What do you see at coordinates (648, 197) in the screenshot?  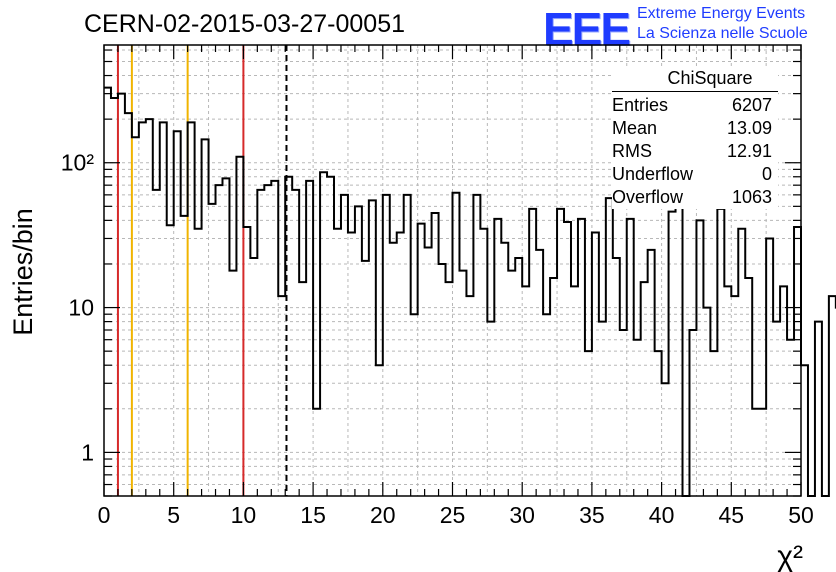 I see `stats-label: Overflow` at bounding box center [648, 197].